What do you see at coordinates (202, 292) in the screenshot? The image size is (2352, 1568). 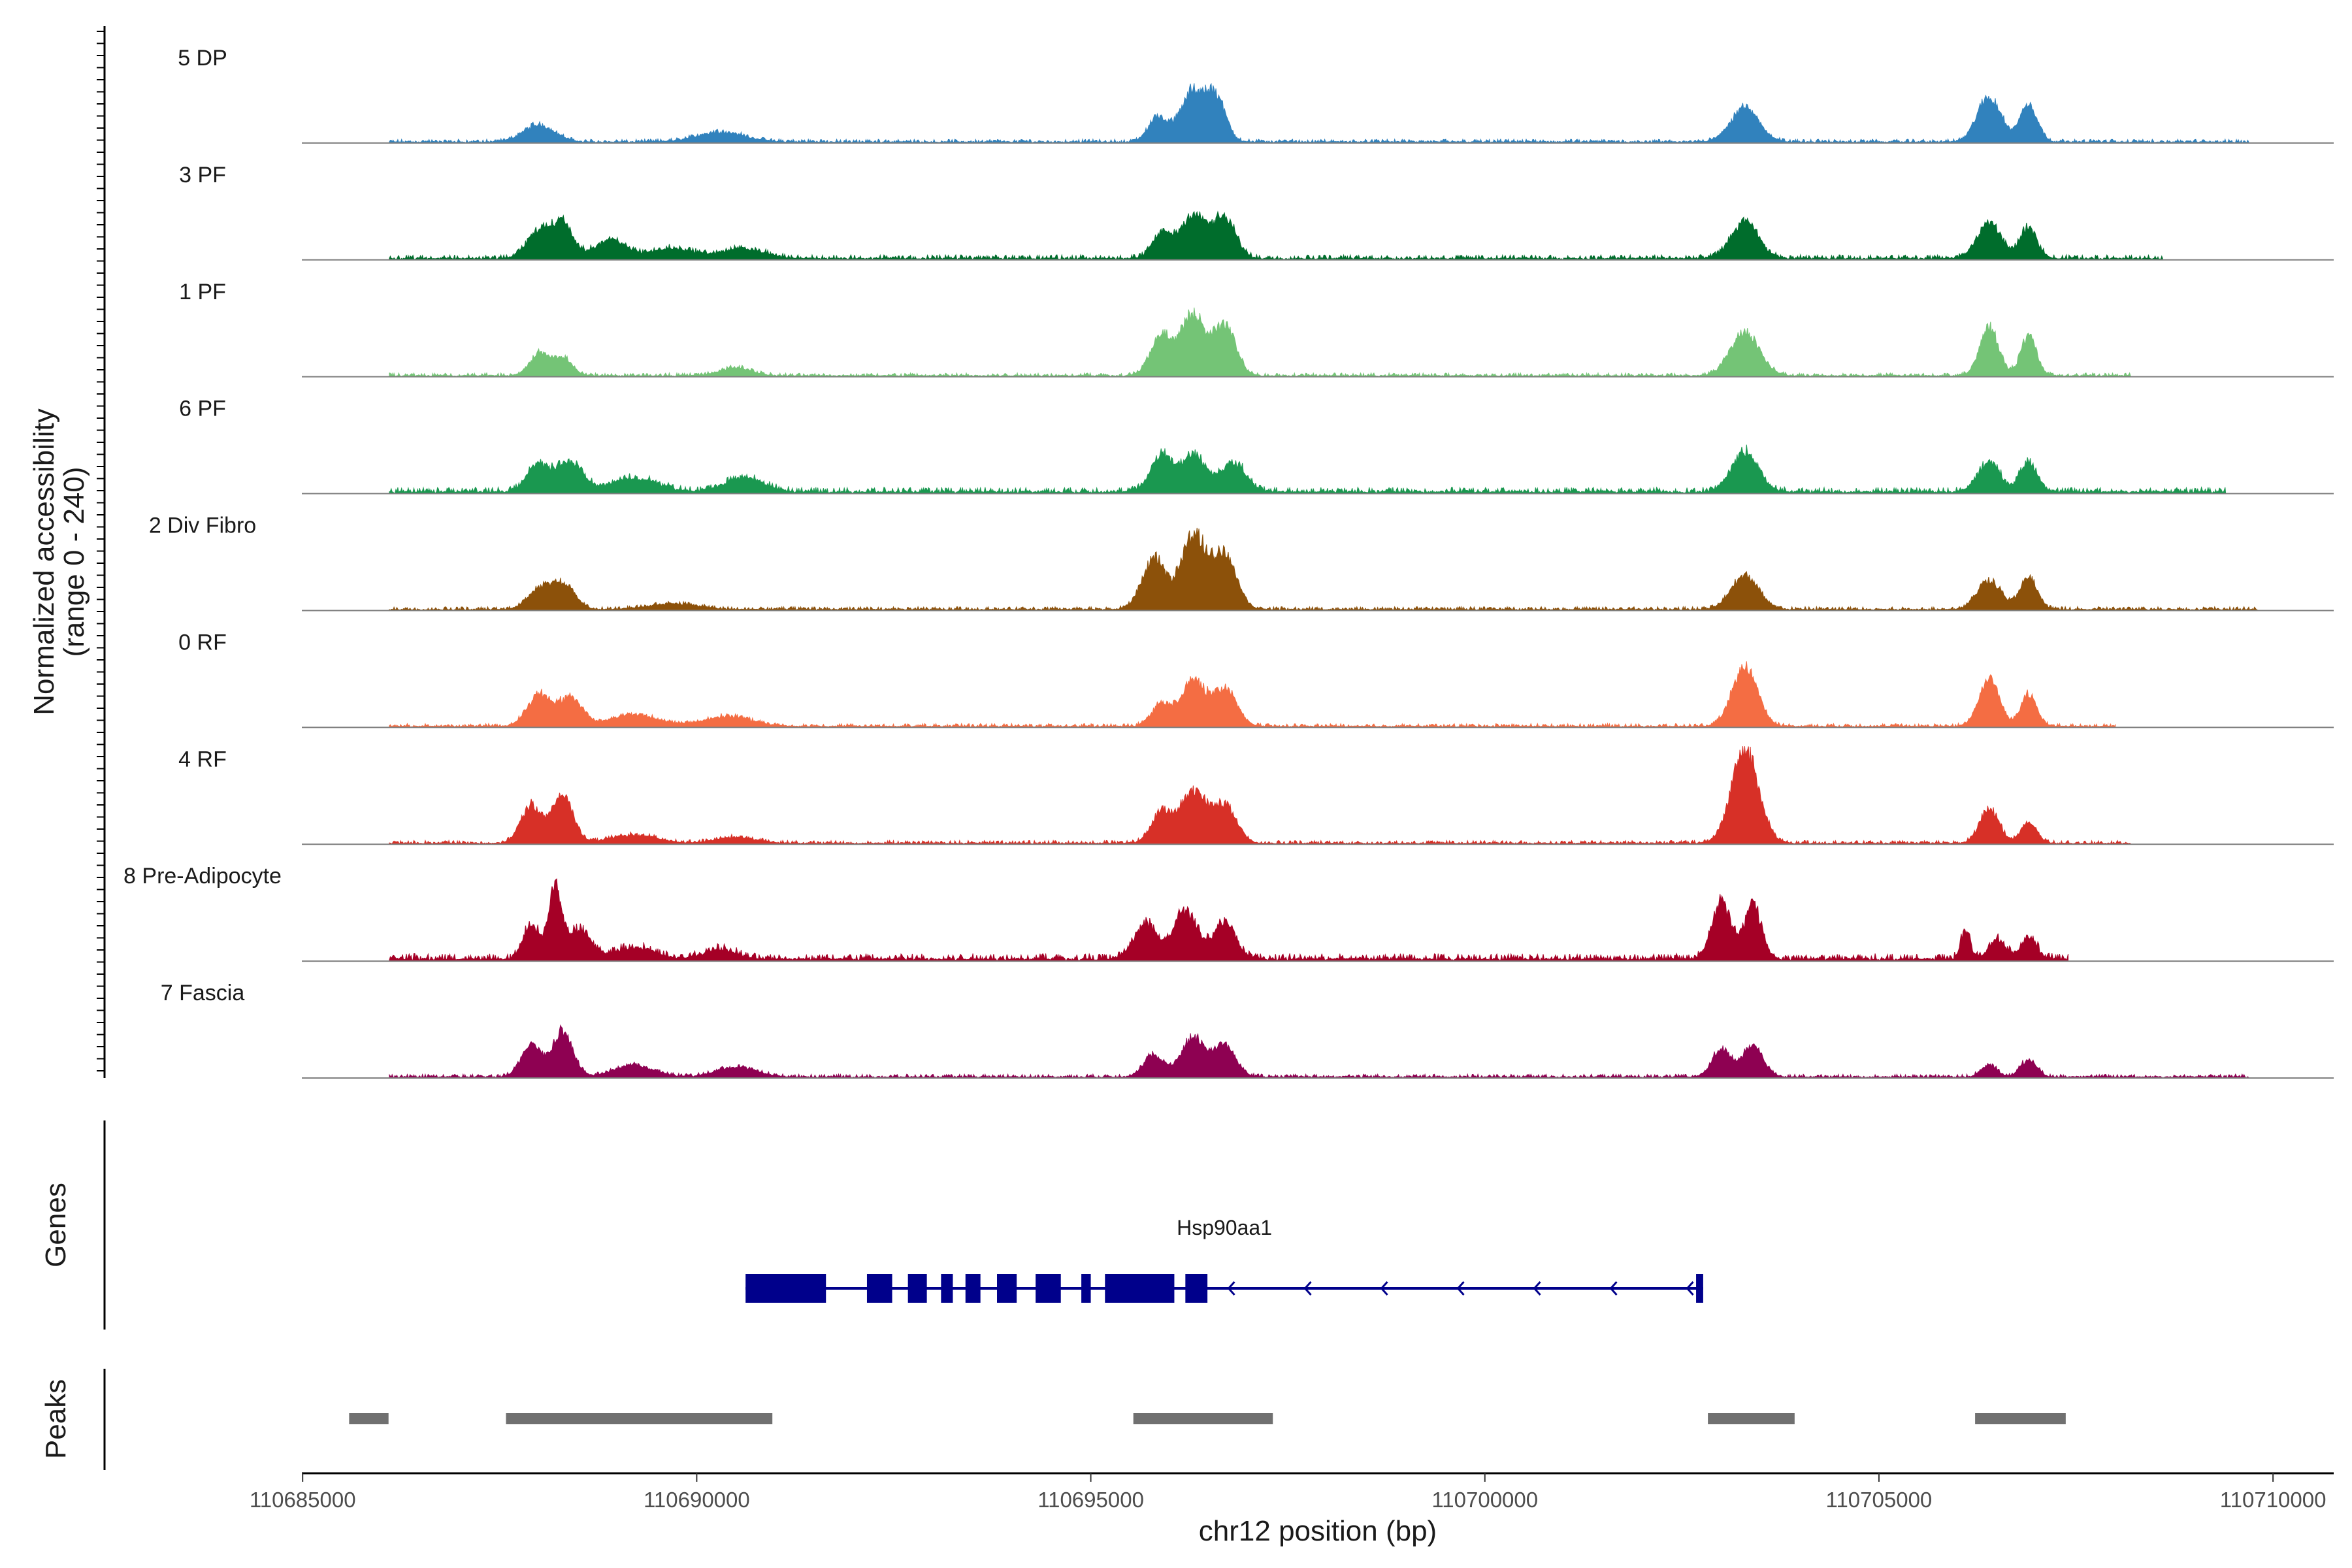 I see `track-label: 1 PF` at bounding box center [202, 292].